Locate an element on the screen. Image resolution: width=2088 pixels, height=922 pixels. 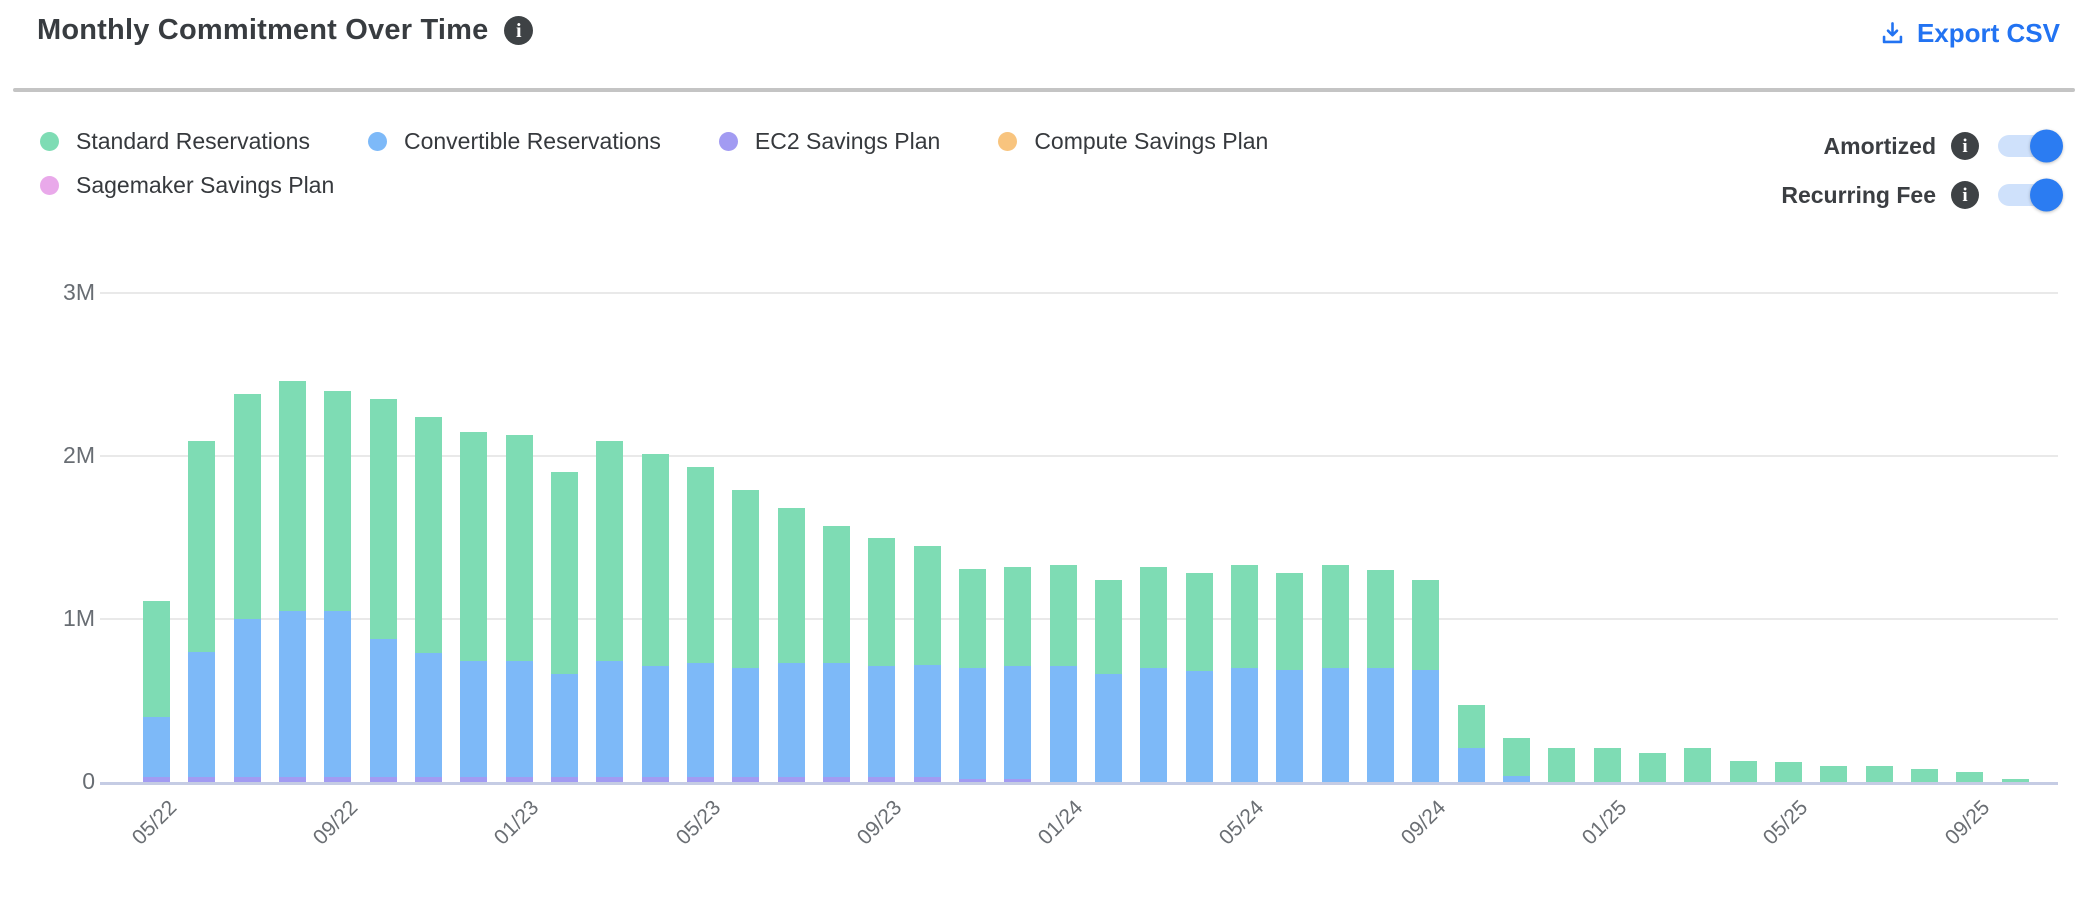
title-info-icon: i is located at coordinates (519, 30).